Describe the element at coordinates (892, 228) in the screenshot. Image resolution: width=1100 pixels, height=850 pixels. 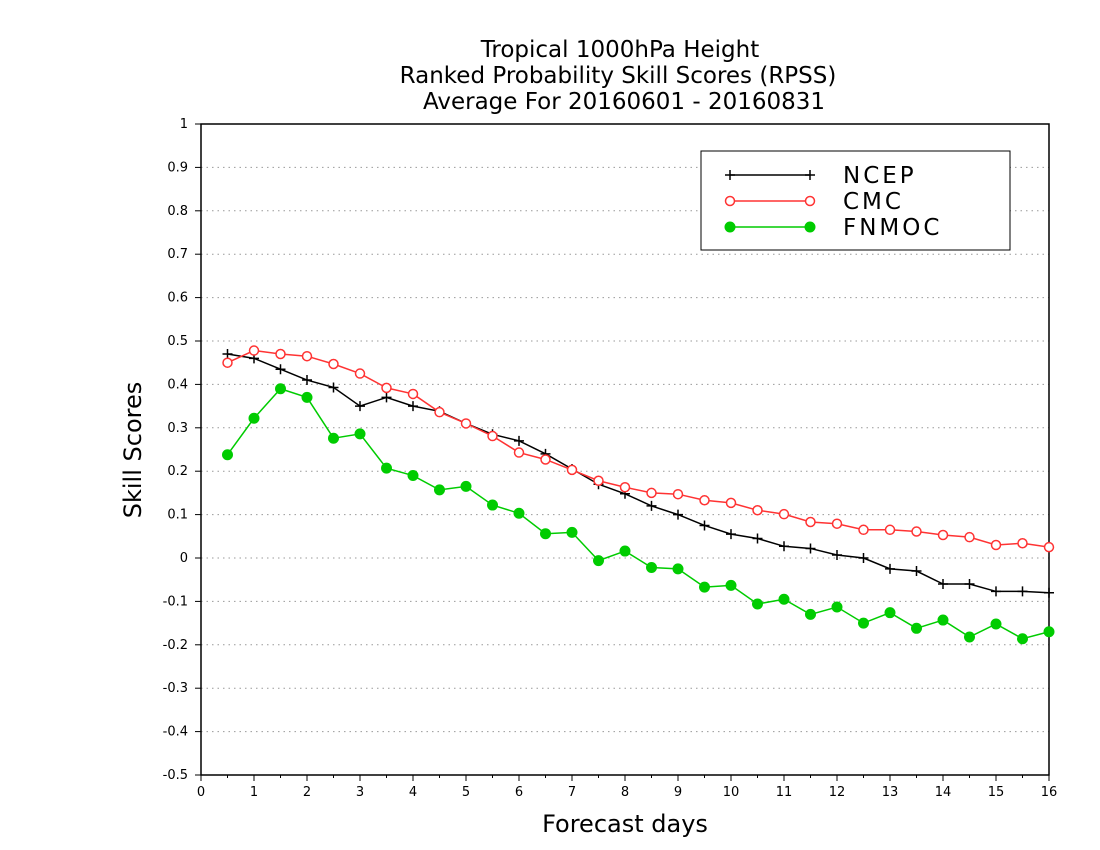
I see `legend-label: FNMOC` at that location.